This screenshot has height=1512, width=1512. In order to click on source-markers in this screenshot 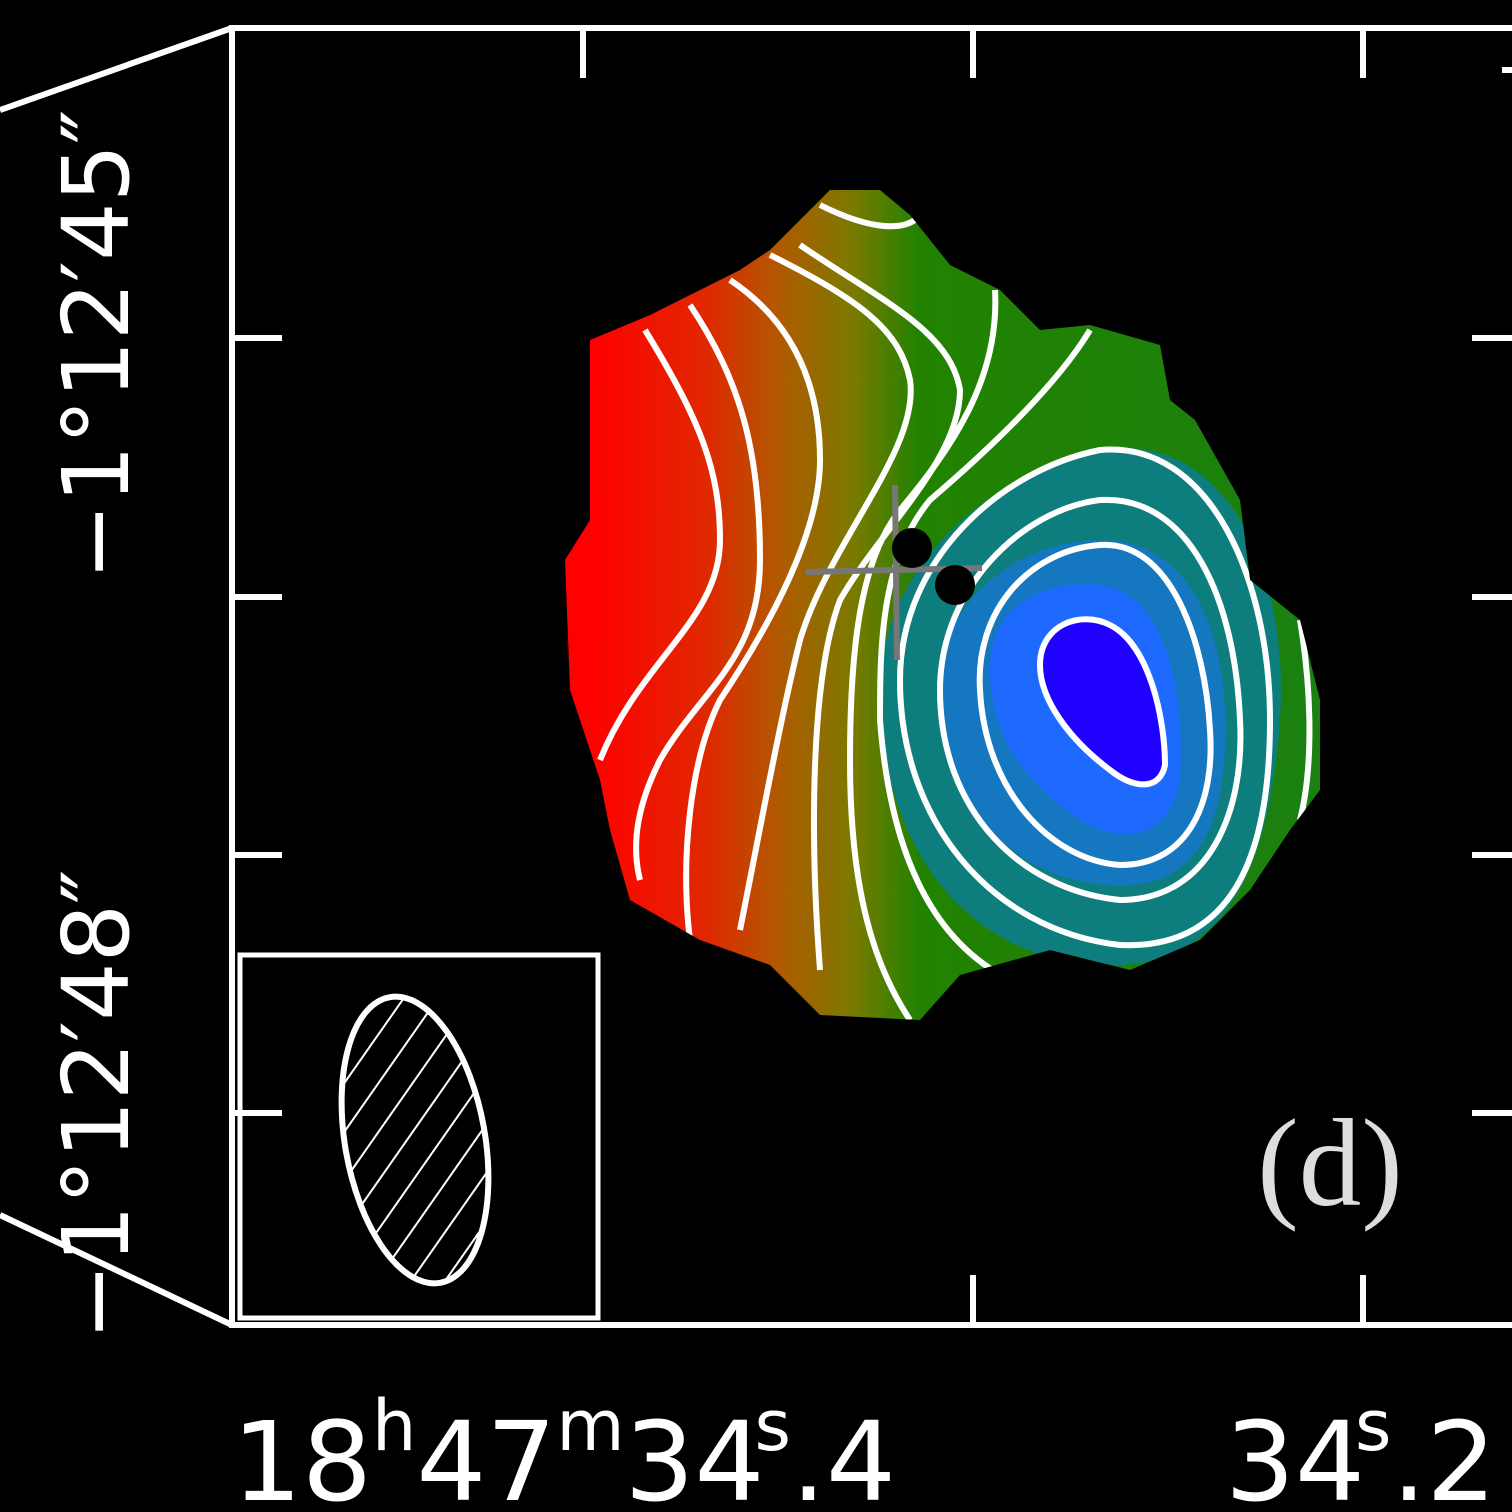, I will do `click(894, 572)`.